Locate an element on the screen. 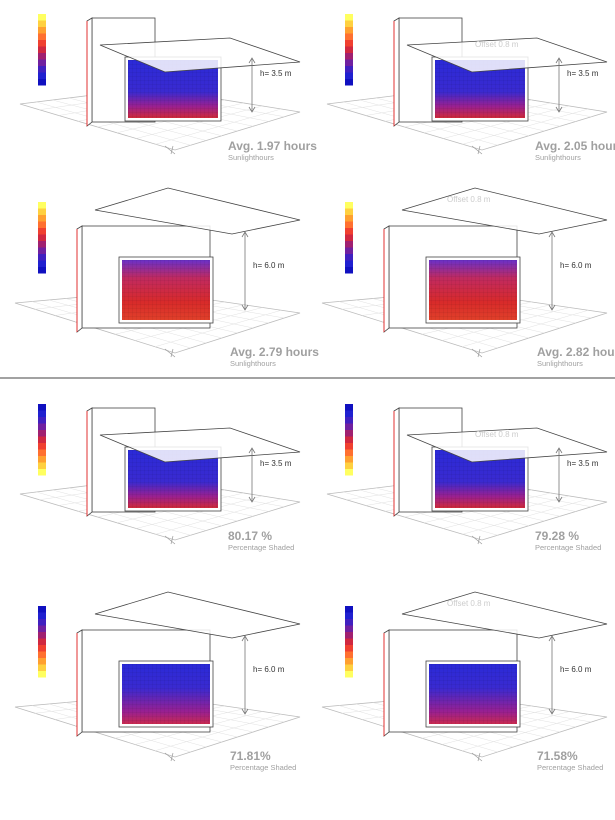 The width and height of the screenshot is (615, 820). panel: h= 6.0 m 71.81%Percentage Shaded is located at coordinates (157, 681).